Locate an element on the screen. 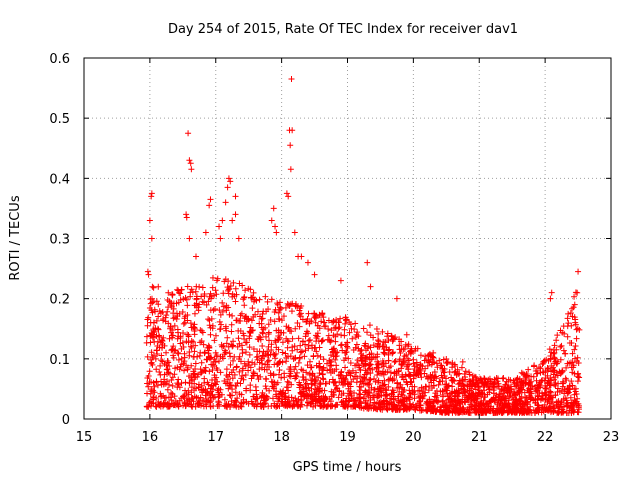 The image size is (640, 480). x-tick-label: 22 is located at coordinates (545, 437).